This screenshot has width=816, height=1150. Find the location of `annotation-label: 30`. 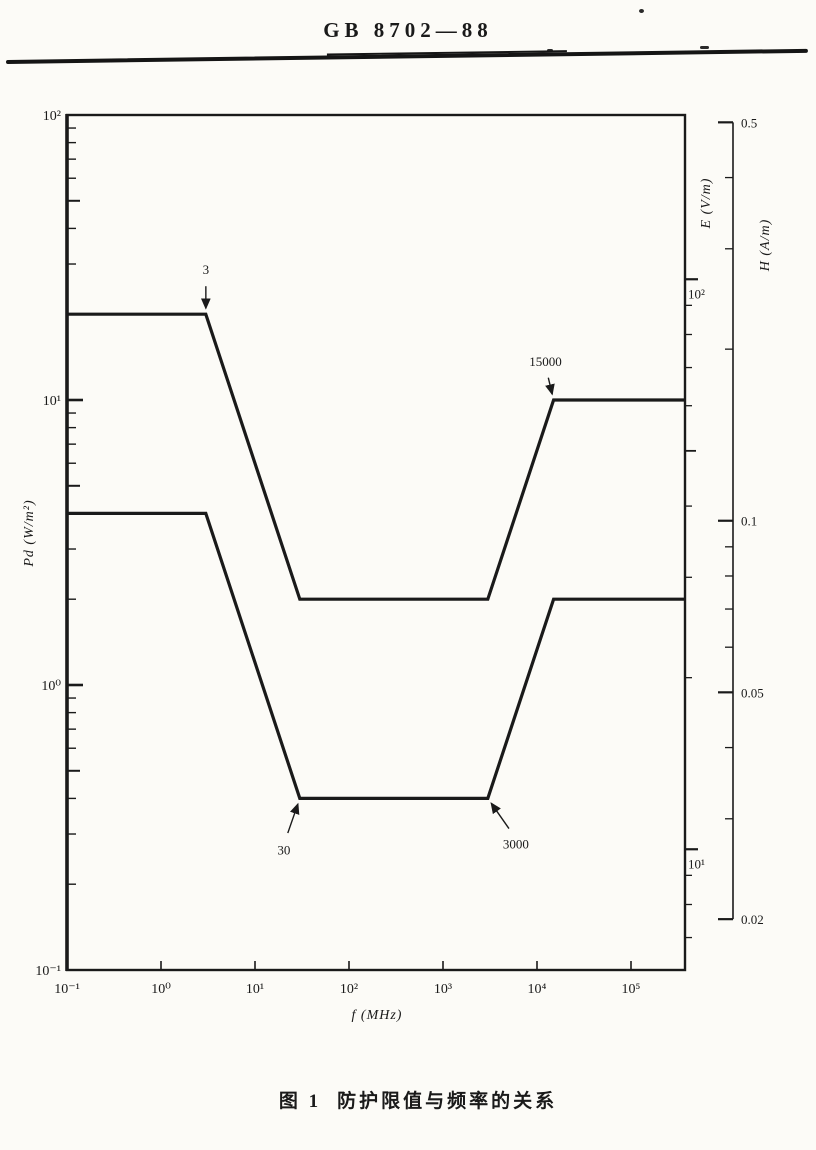

annotation-label: 30 is located at coordinates (283, 849).